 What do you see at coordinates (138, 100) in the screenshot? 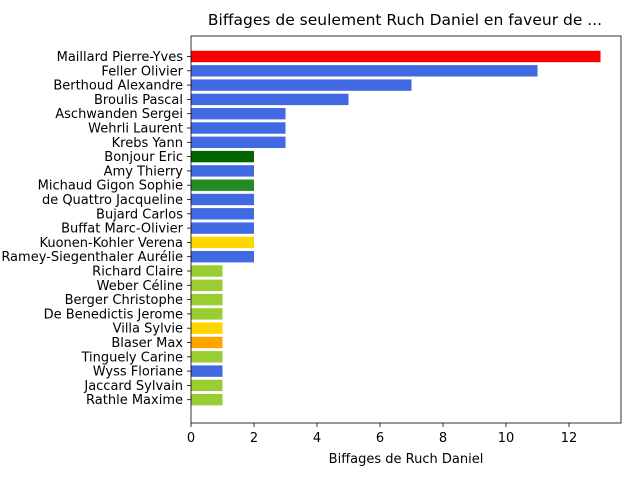
I see `y-tick-label: Broulis Pascal` at bounding box center [138, 100].